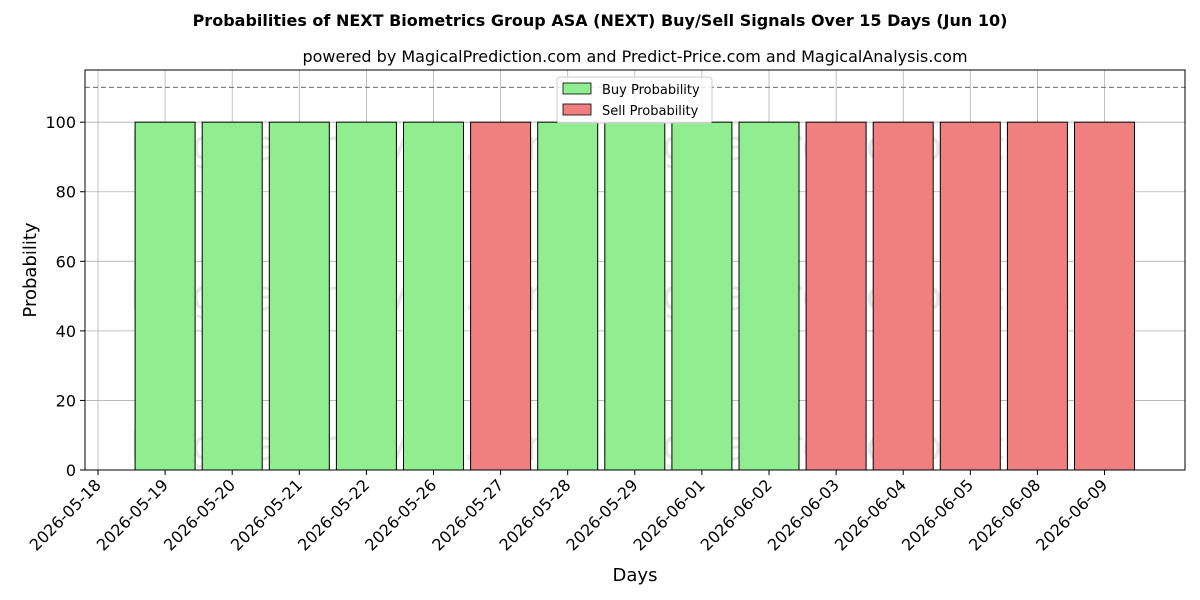  Describe the element at coordinates (66, 261) in the screenshot. I see `y-tick-label: 60` at that location.